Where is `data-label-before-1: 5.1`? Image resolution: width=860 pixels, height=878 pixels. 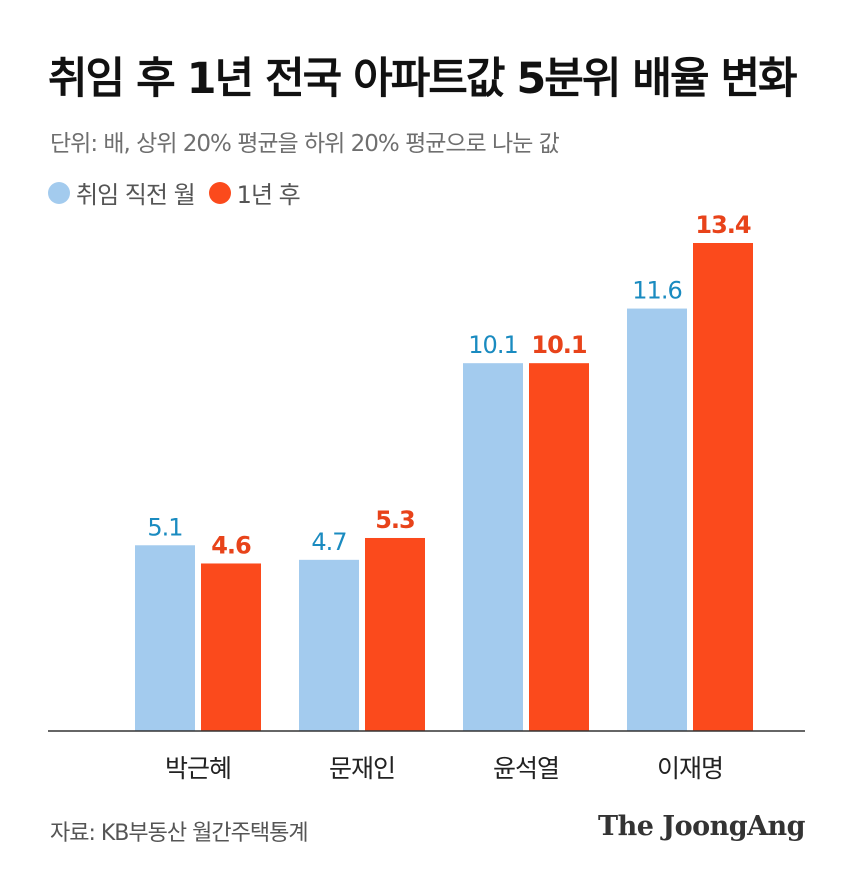 data-label-before-1: 5.1 is located at coordinates (164, 527).